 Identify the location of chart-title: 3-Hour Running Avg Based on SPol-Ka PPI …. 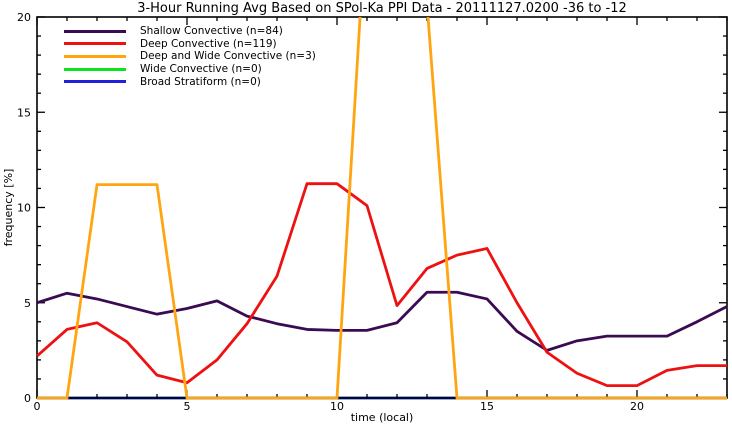
(382, 8).